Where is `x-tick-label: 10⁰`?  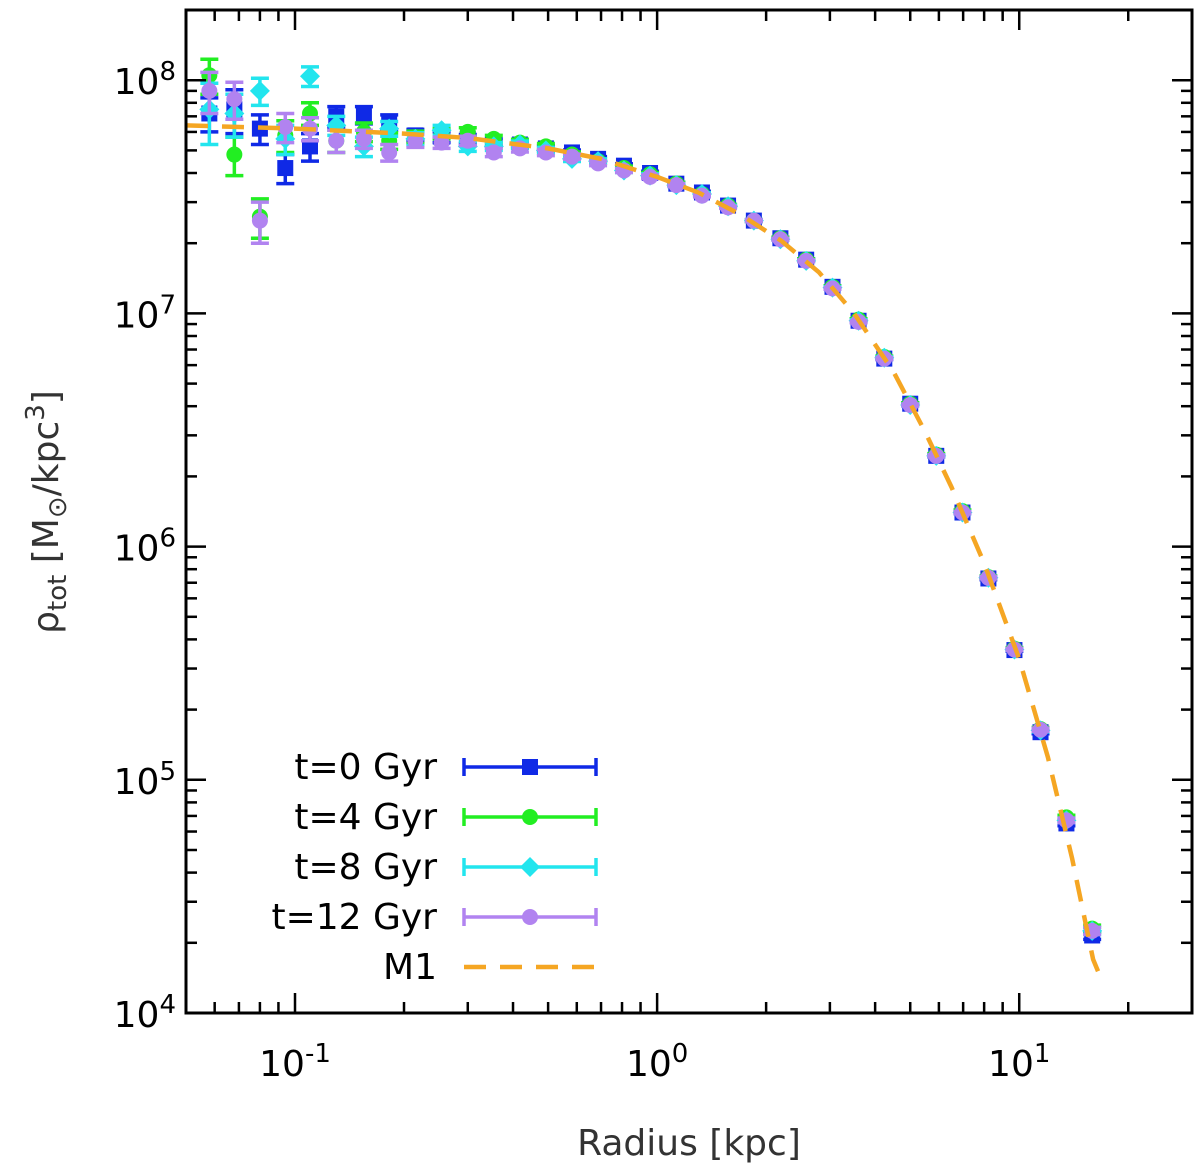
x-tick-label: 10⁰ is located at coordinates (657, 1062).